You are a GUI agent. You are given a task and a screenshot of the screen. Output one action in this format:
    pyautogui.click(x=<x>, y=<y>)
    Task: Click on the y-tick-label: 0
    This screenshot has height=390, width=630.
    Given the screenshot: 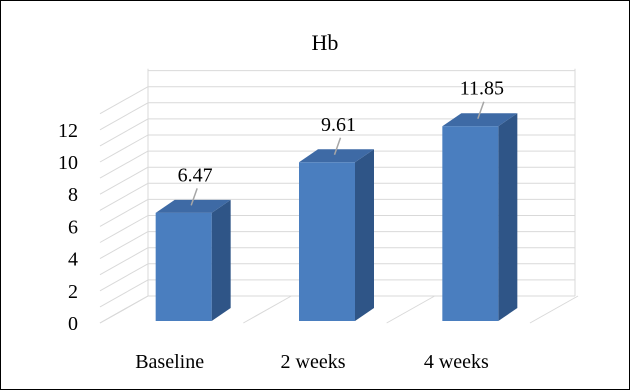 What is the action you would take?
    pyautogui.click(x=73, y=324)
    